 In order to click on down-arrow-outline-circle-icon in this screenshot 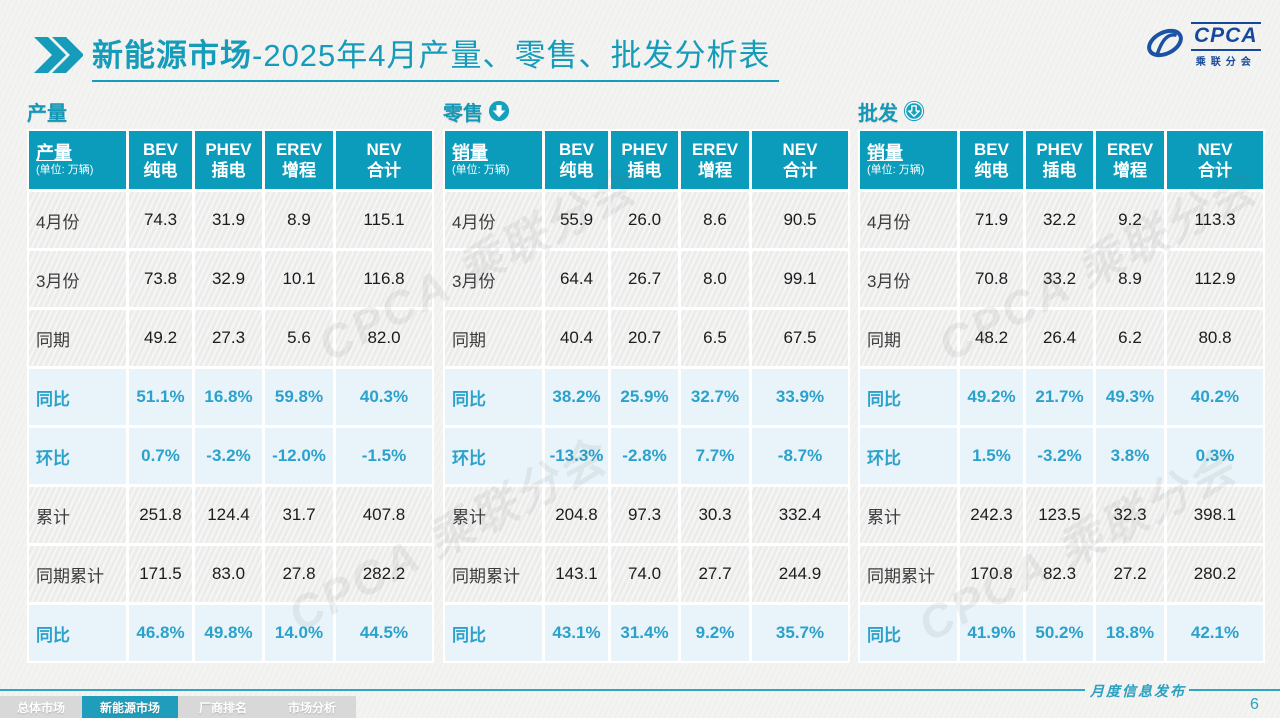, I will do `click(914, 111)`.